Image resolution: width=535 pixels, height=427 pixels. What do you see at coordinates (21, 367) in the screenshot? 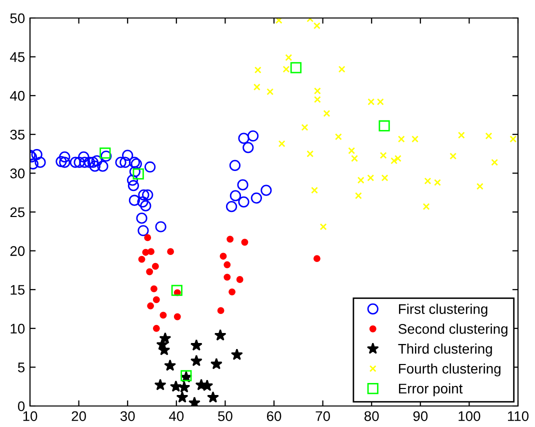
I see `y-tick-label: 5` at bounding box center [21, 367].